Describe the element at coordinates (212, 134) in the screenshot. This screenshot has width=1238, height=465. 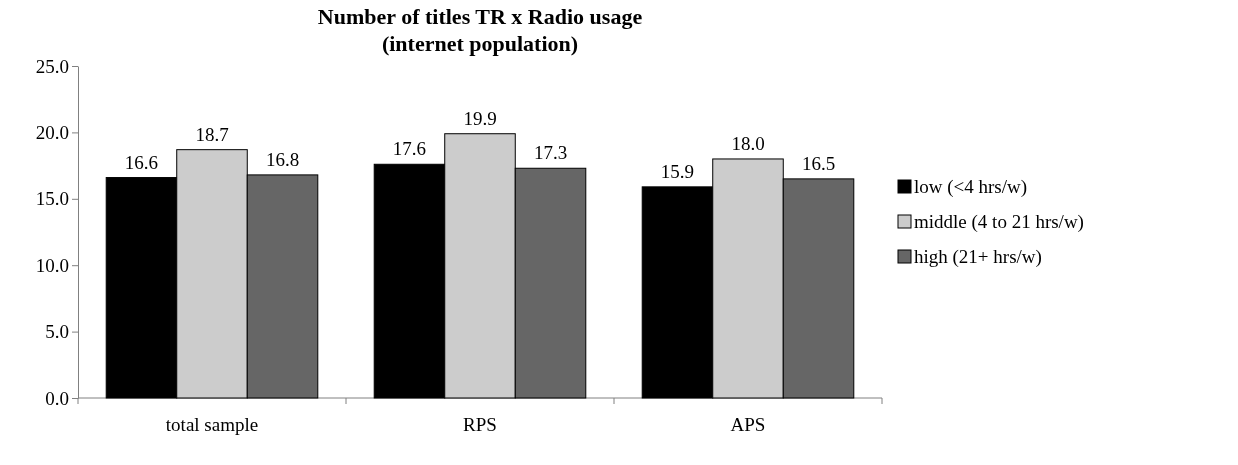
I see `data-label: 18.7` at that location.